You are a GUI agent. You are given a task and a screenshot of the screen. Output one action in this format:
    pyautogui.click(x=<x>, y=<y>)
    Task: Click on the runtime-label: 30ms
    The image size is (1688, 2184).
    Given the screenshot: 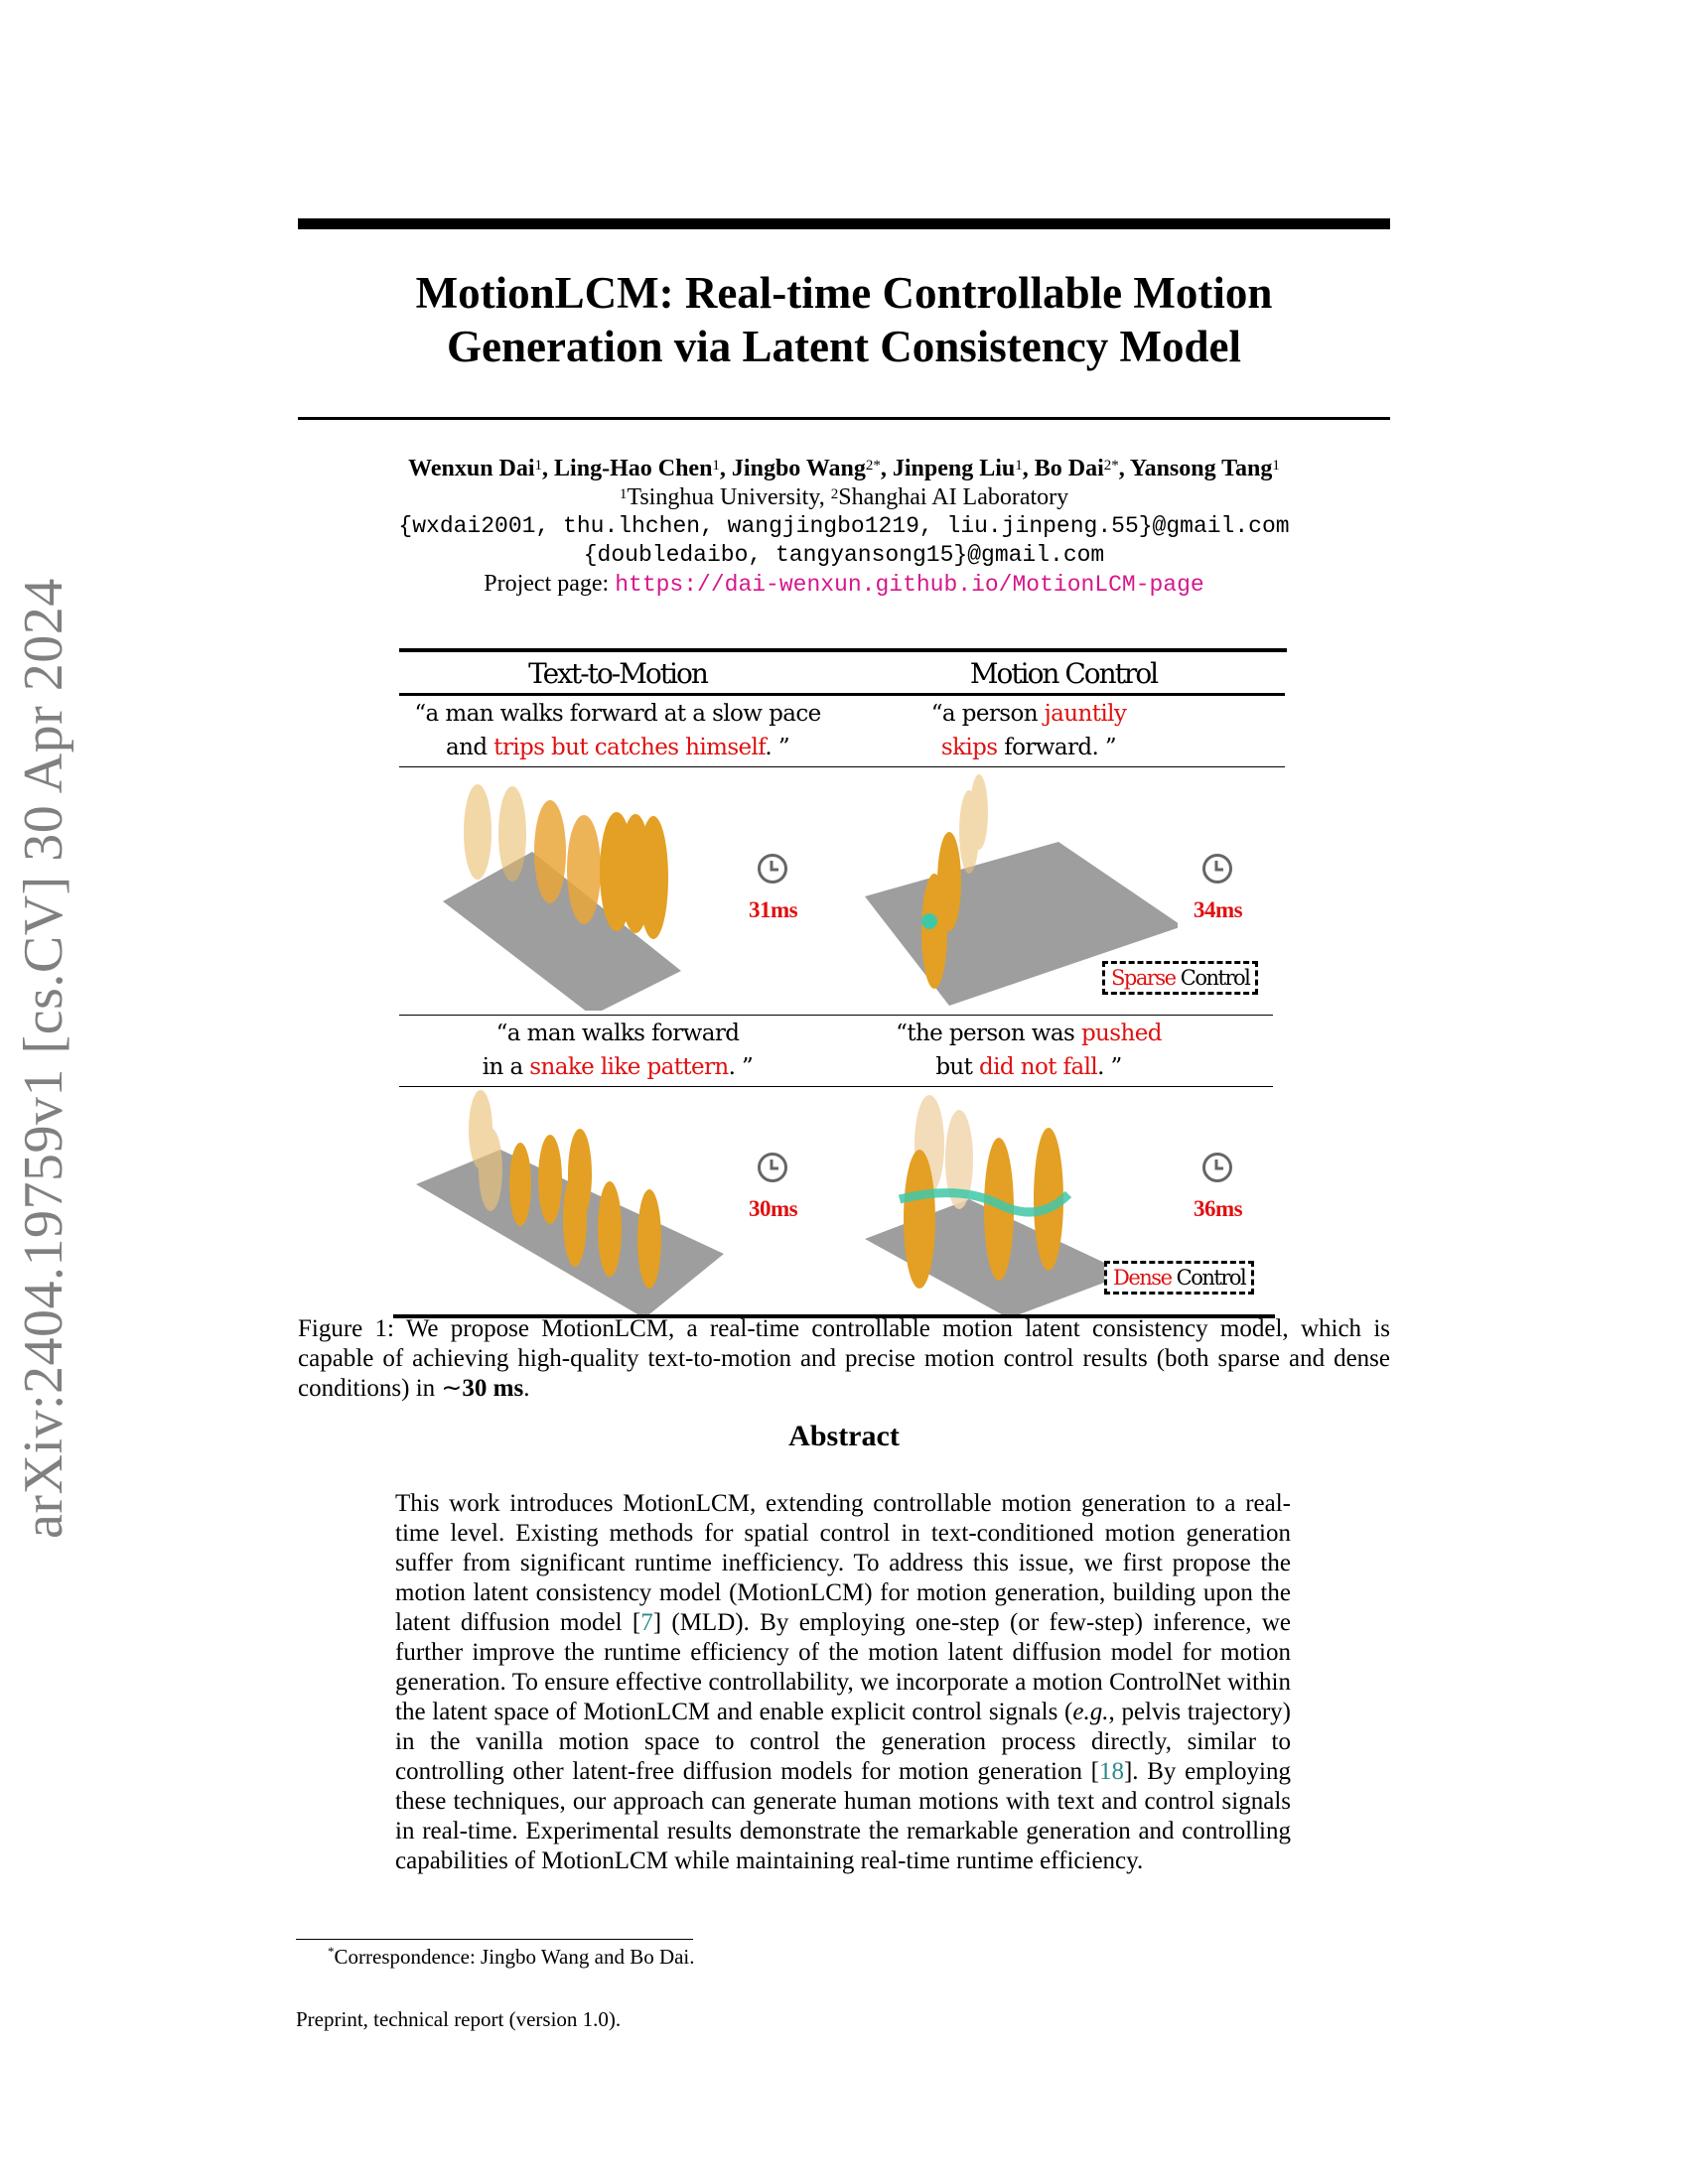 What is the action you would take?
    pyautogui.click(x=773, y=1208)
    